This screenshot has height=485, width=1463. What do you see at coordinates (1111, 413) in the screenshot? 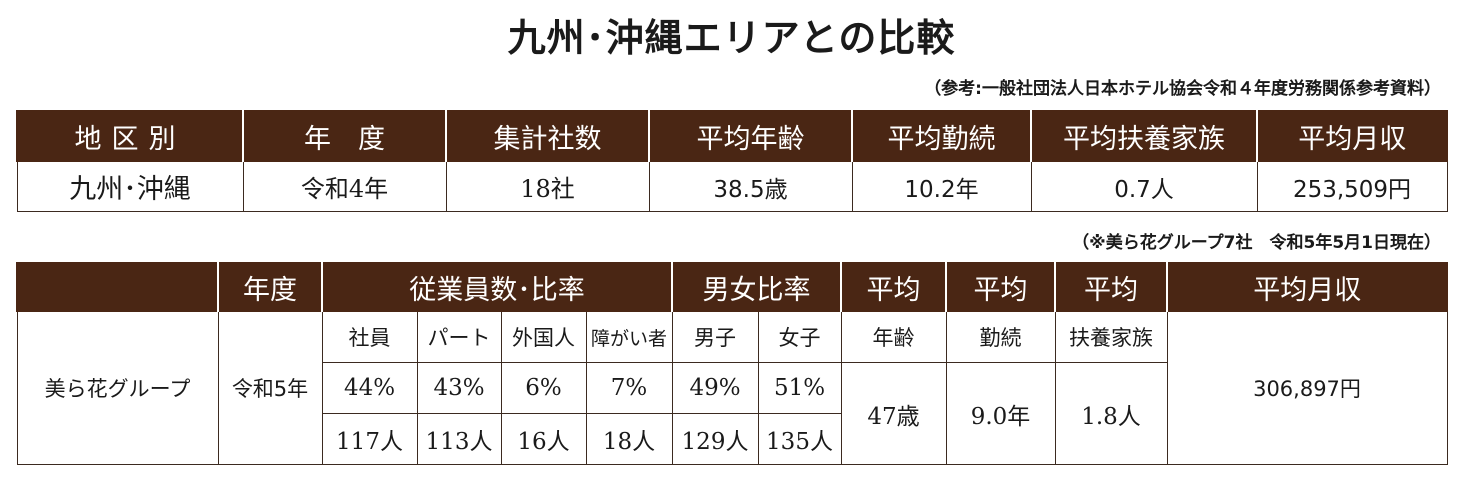
I see `cell-avg-dependents: 1.8人` at bounding box center [1111, 413].